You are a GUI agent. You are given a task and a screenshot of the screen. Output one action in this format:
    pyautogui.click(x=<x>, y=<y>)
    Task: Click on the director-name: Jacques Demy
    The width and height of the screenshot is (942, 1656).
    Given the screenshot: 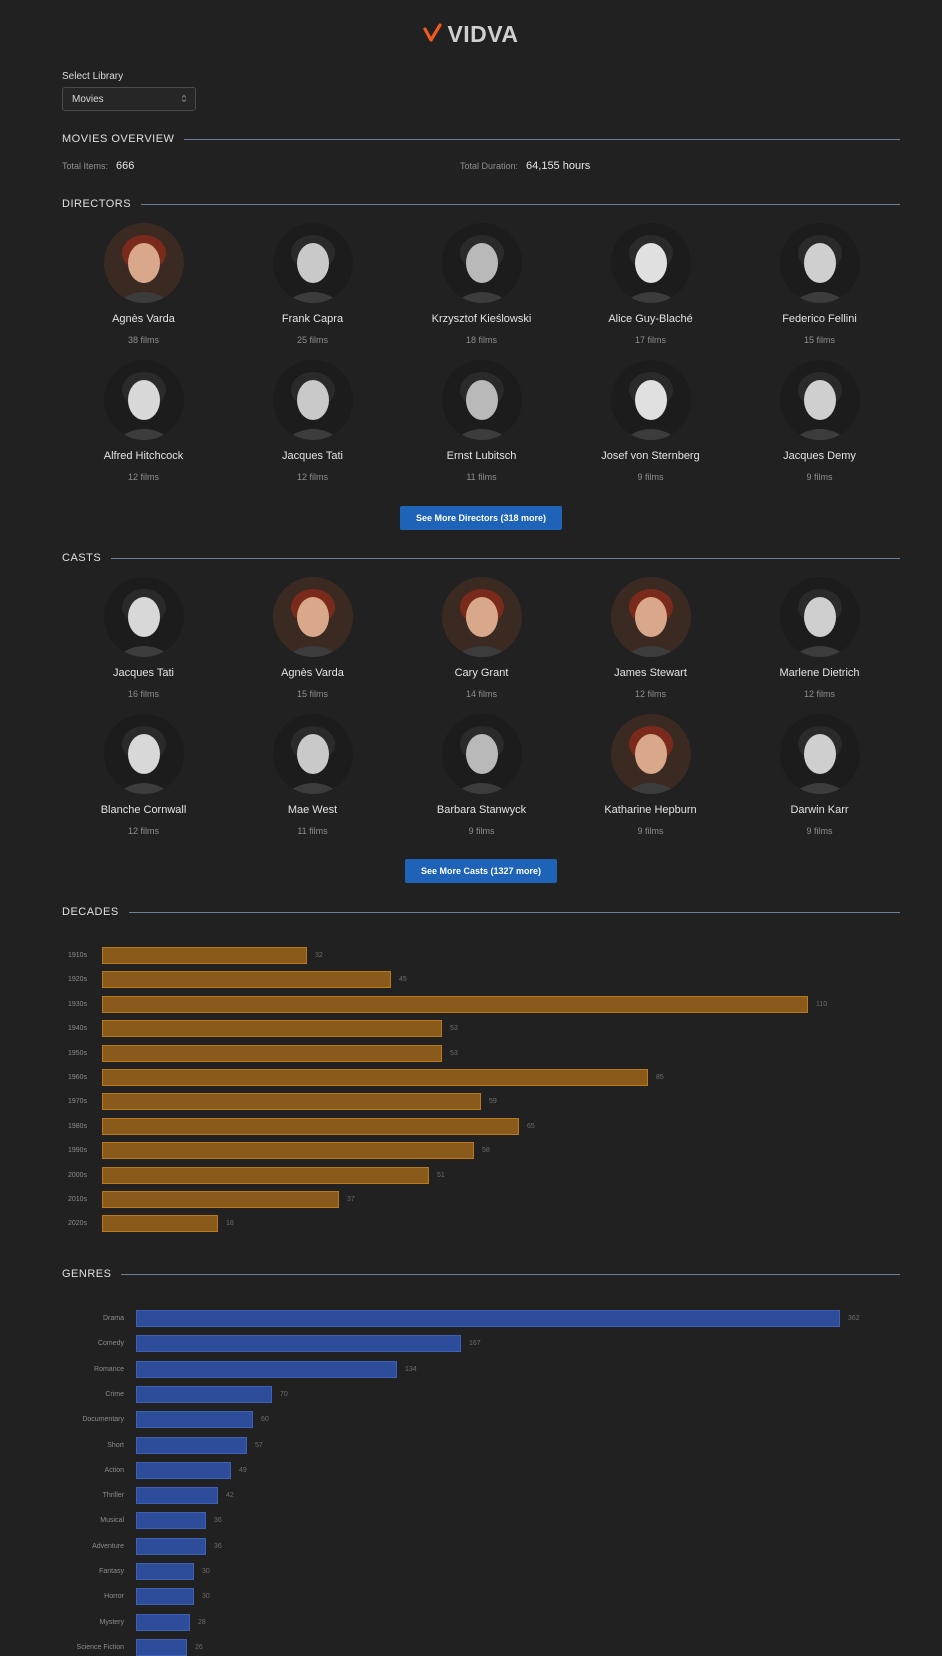 What is the action you would take?
    pyautogui.click(x=819, y=456)
    